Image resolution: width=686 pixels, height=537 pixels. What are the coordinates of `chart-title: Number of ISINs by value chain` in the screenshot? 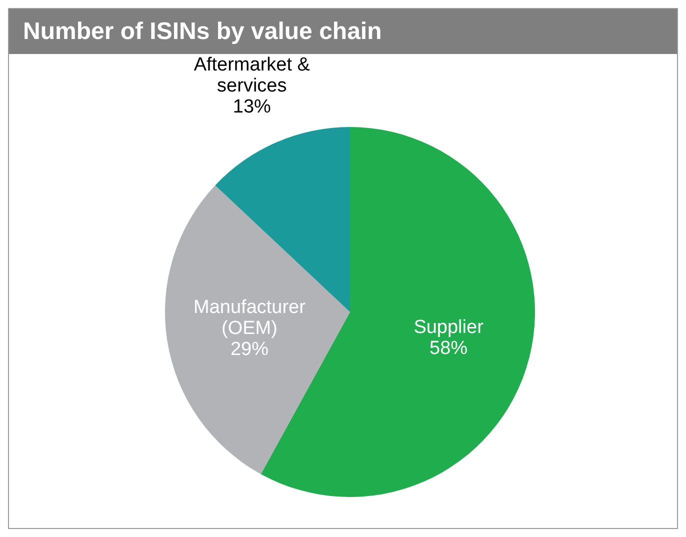 It's located at (343, 31).